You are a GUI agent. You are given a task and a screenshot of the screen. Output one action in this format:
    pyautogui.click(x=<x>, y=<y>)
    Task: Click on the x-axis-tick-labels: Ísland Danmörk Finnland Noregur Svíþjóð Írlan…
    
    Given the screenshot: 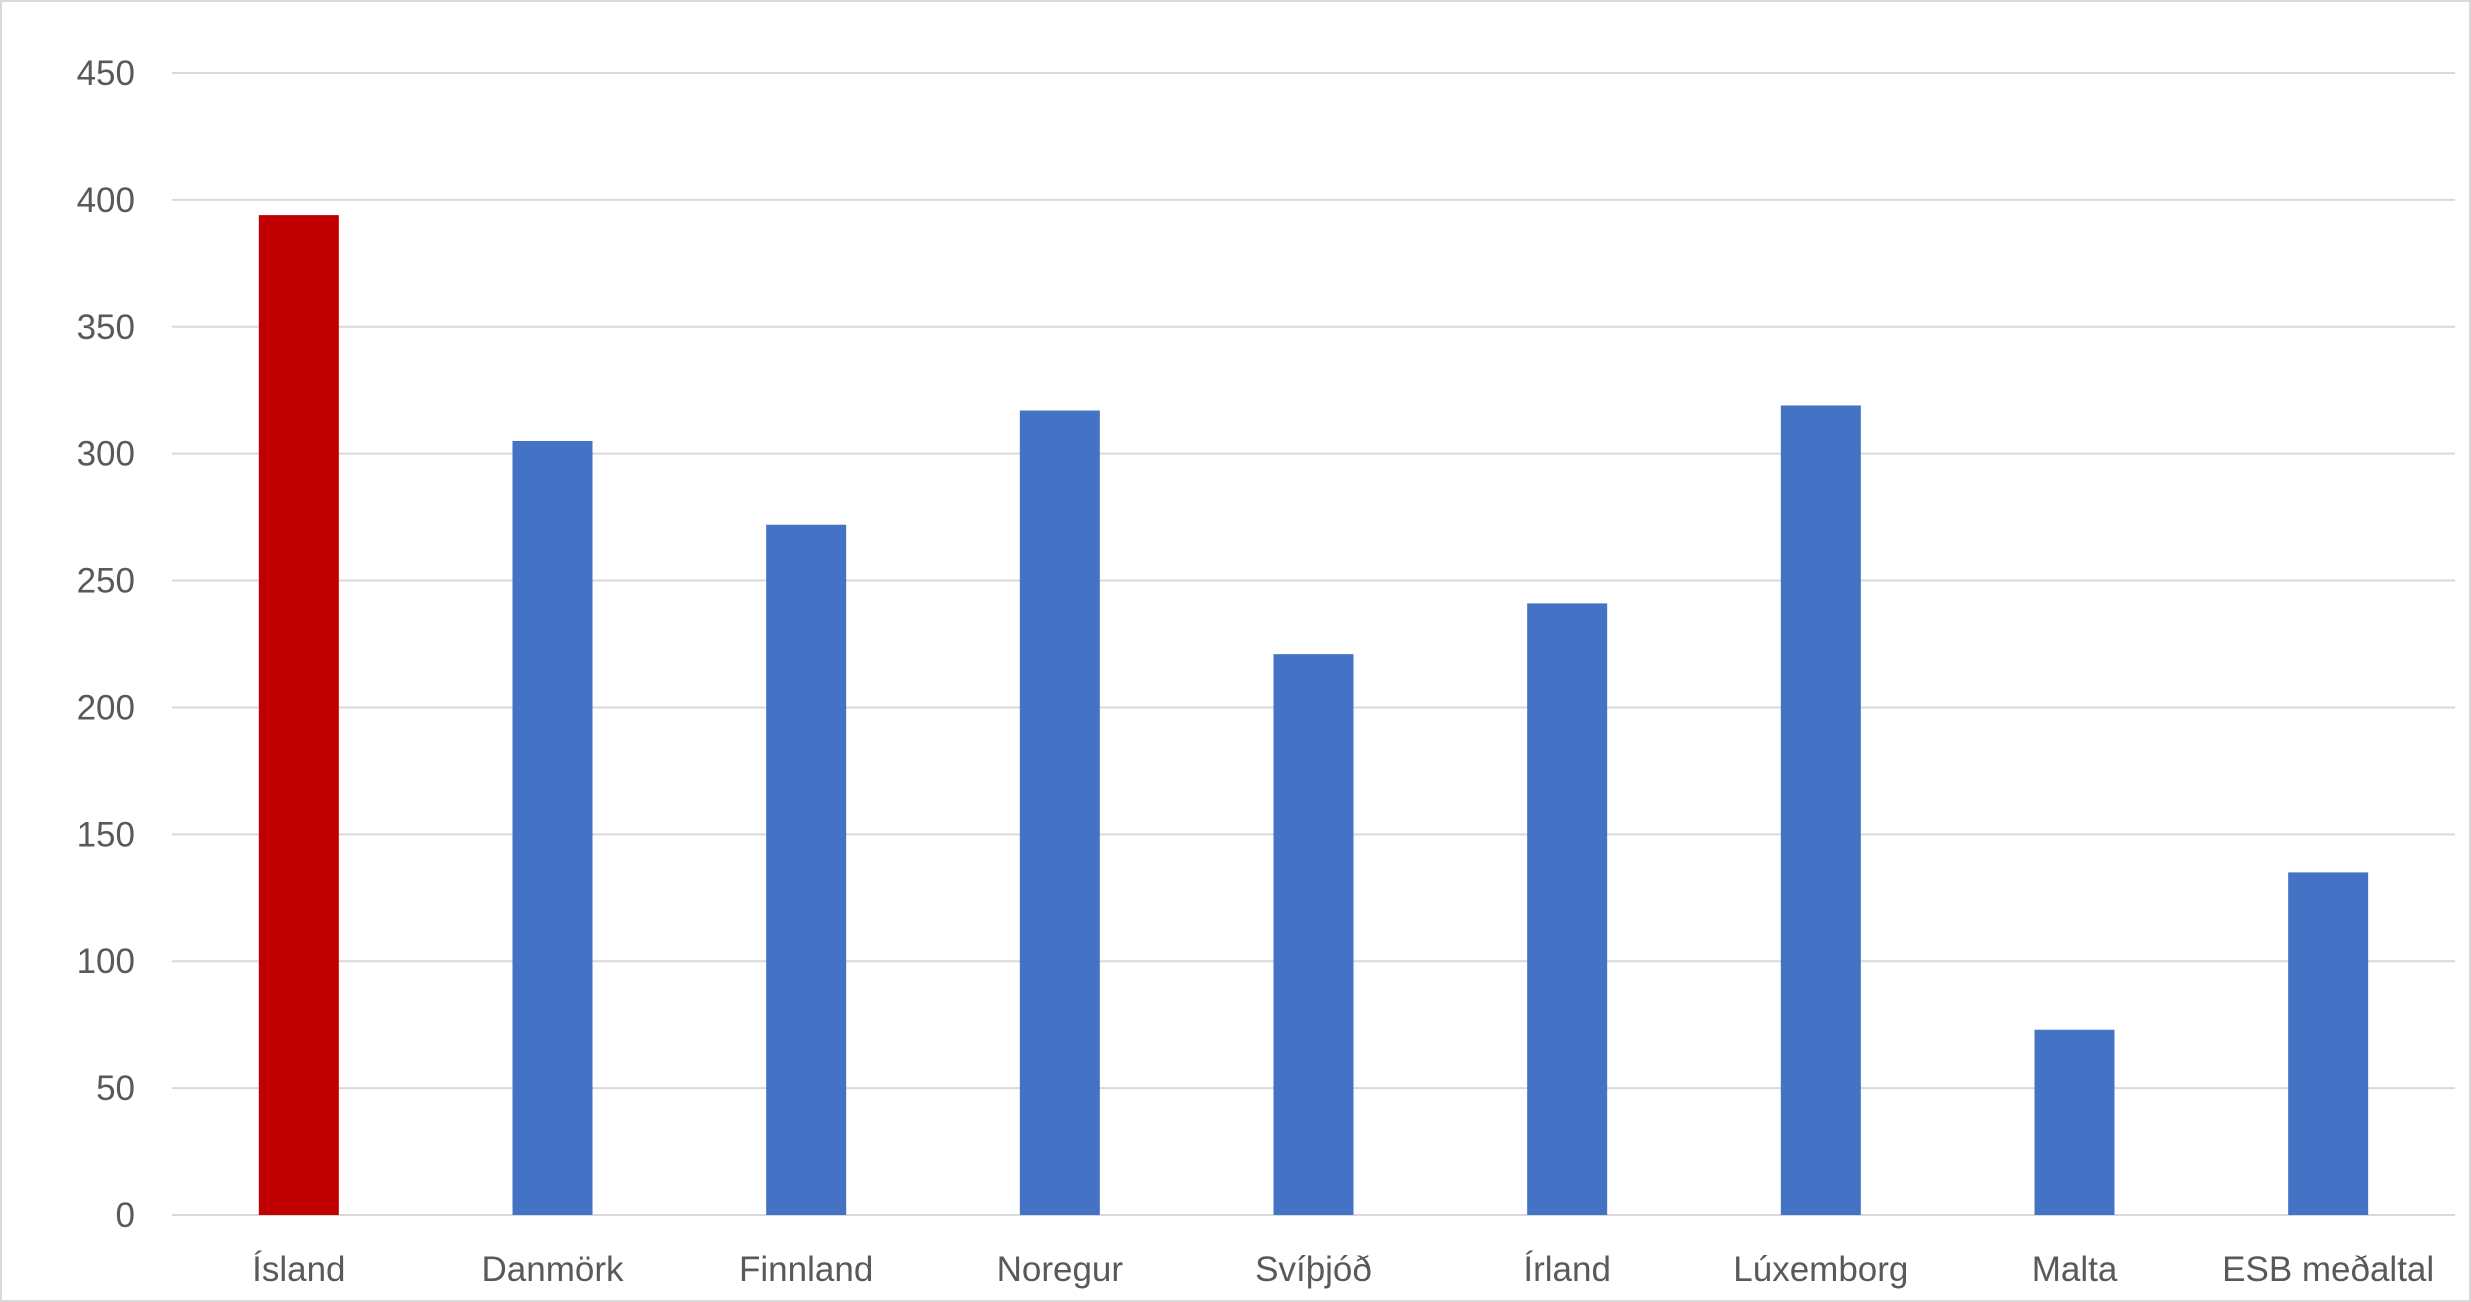 What is the action you would take?
    pyautogui.click(x=1343, y=1269)
    